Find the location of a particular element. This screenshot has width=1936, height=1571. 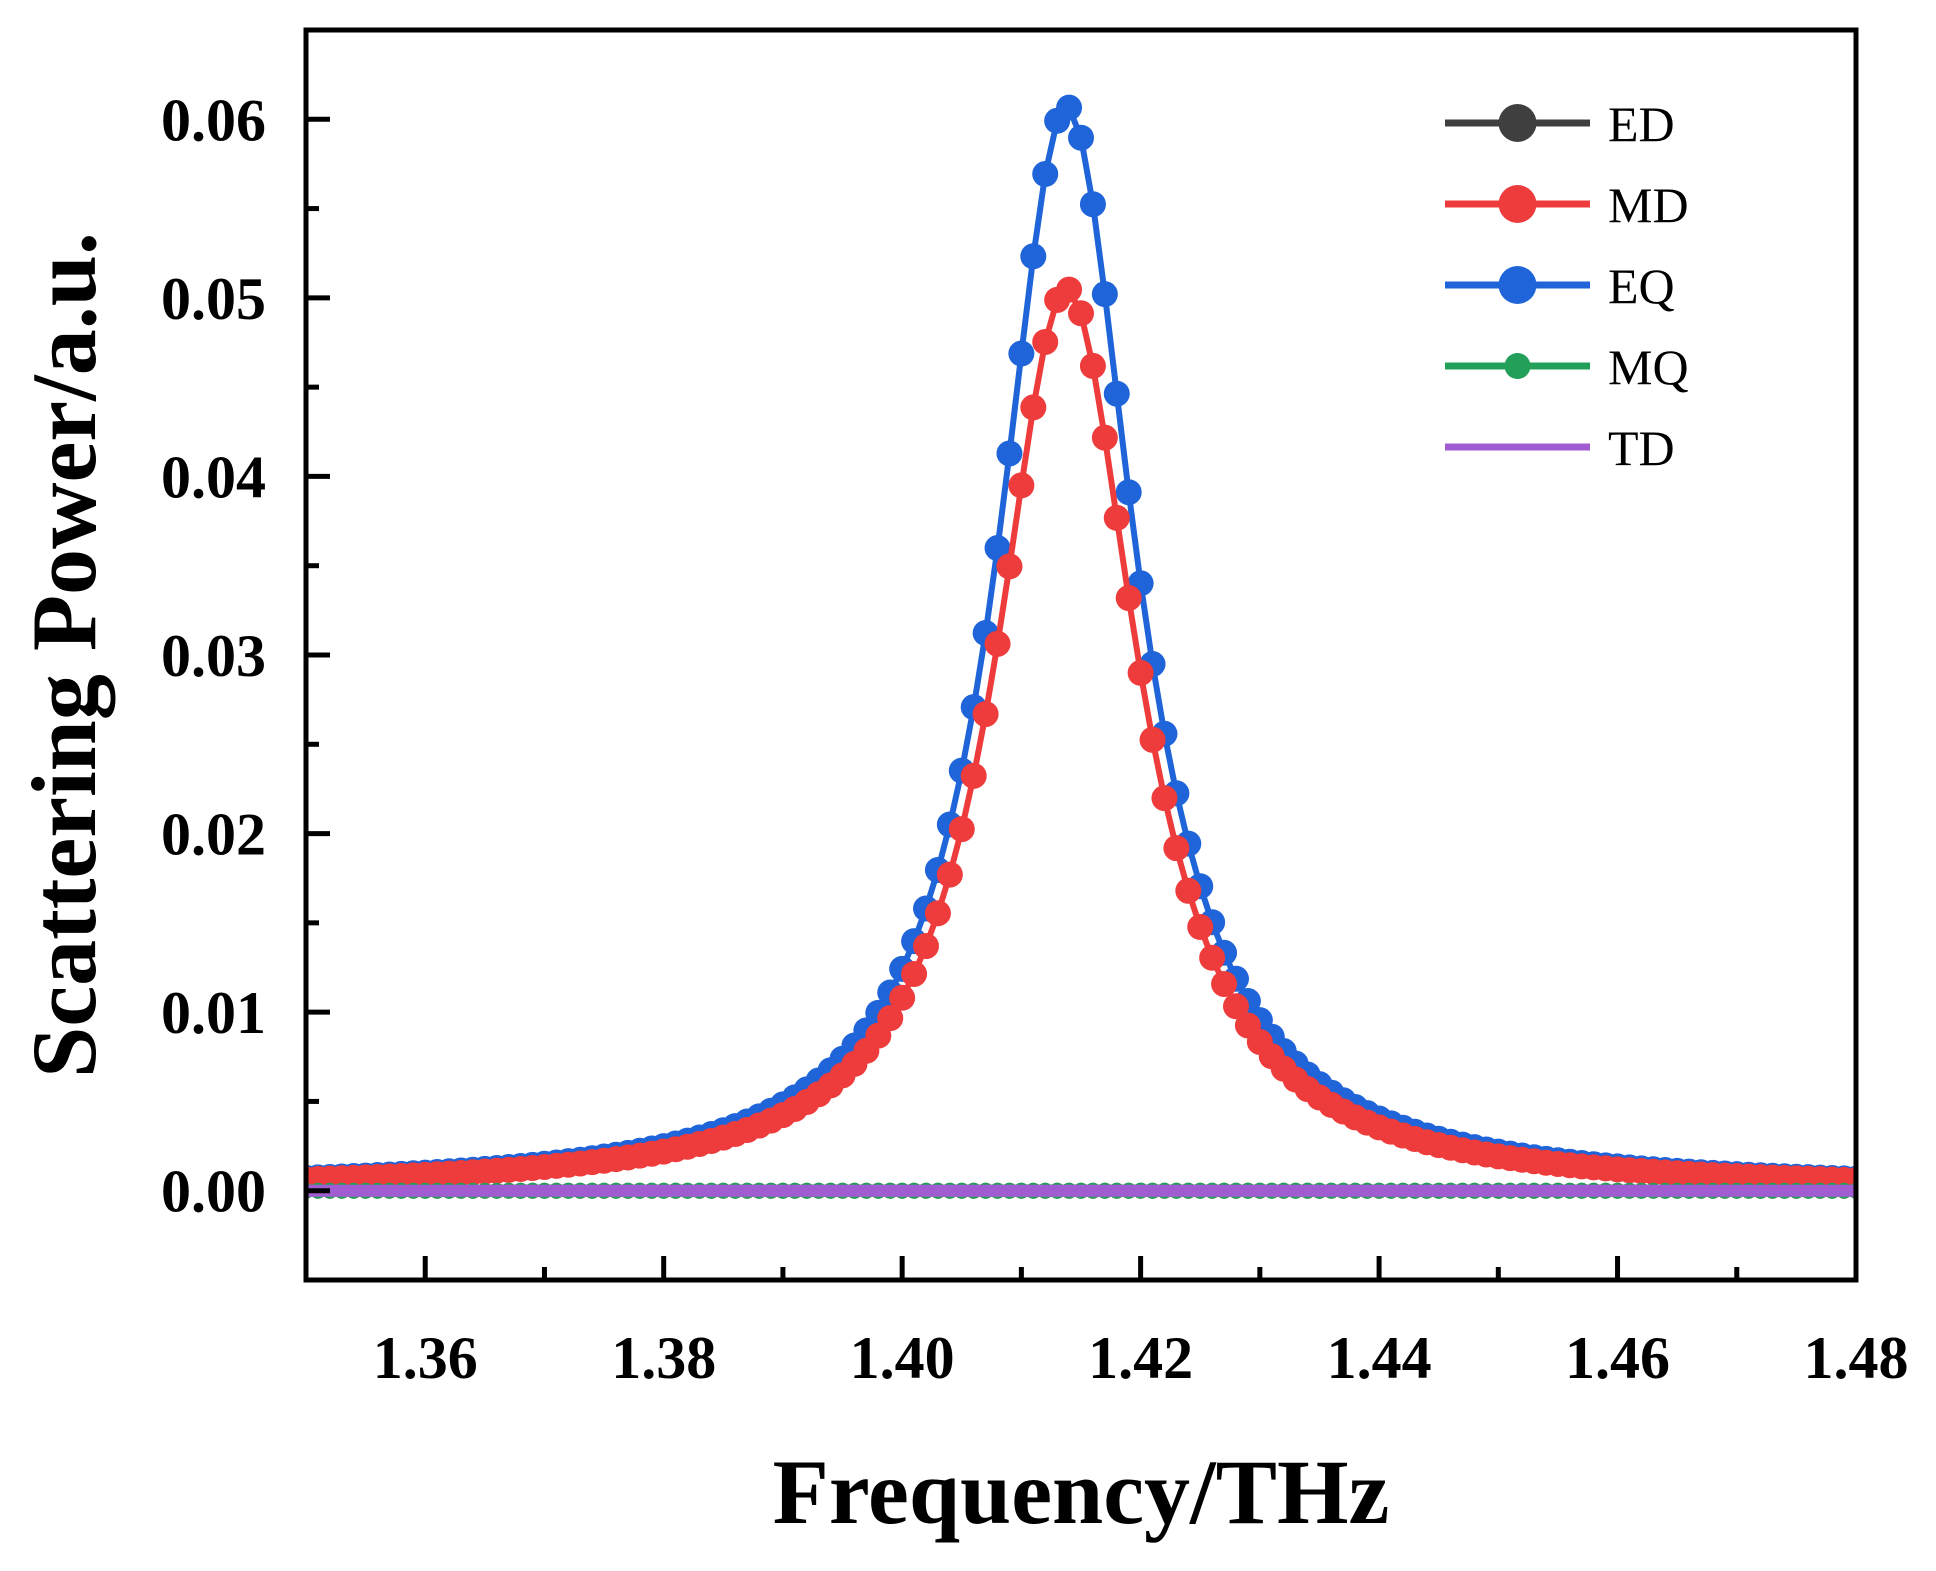

x-tick-label: 1.38 is located at coordinates (663, 1358).